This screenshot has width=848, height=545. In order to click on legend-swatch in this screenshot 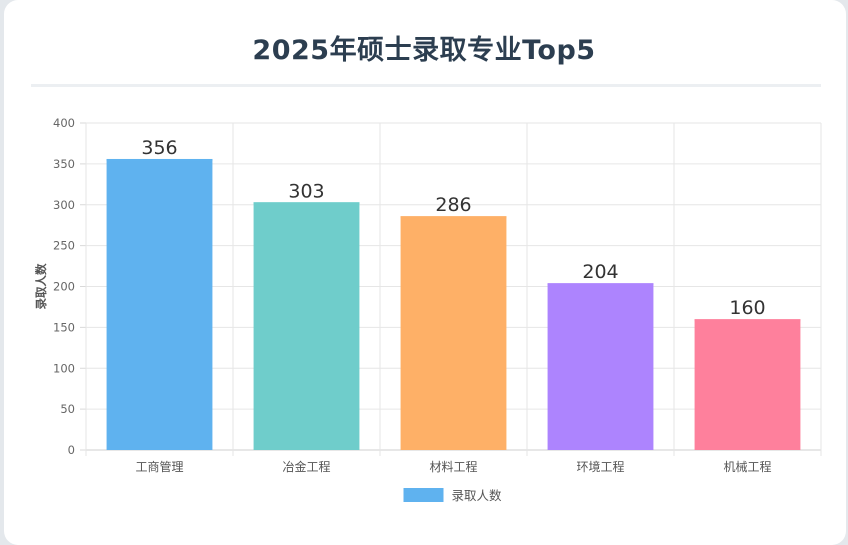, I will do `click(423, 495)`.